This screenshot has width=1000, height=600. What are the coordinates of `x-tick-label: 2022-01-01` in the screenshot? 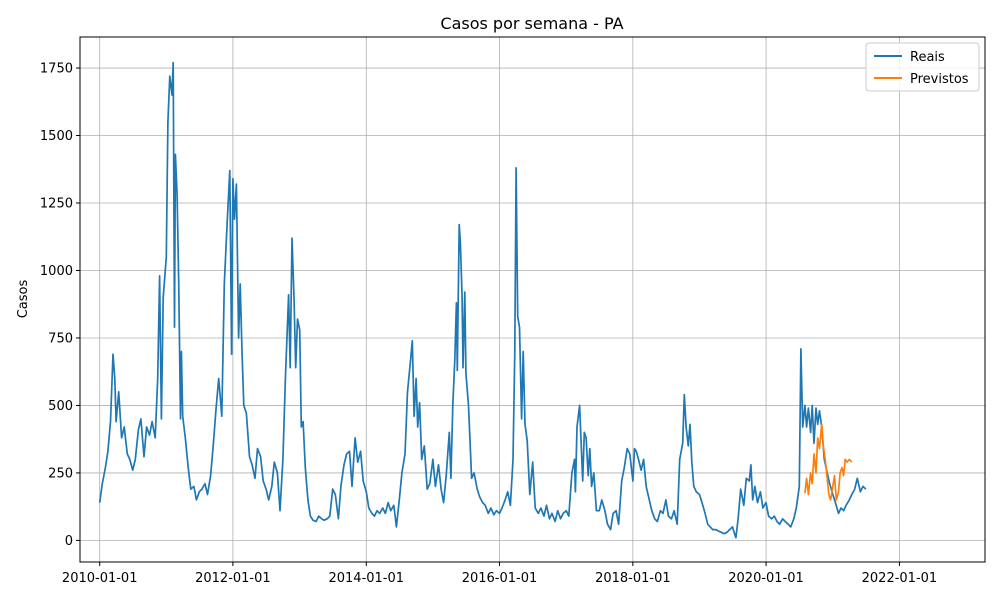 It's located at (900, 578).